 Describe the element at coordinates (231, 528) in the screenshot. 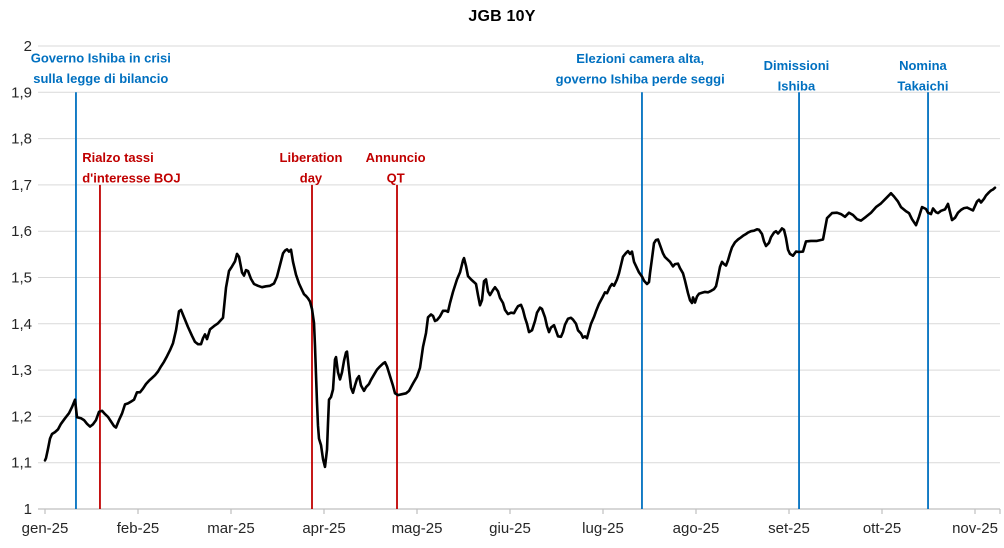

I see `x-axis-label: mar-25` at that location.